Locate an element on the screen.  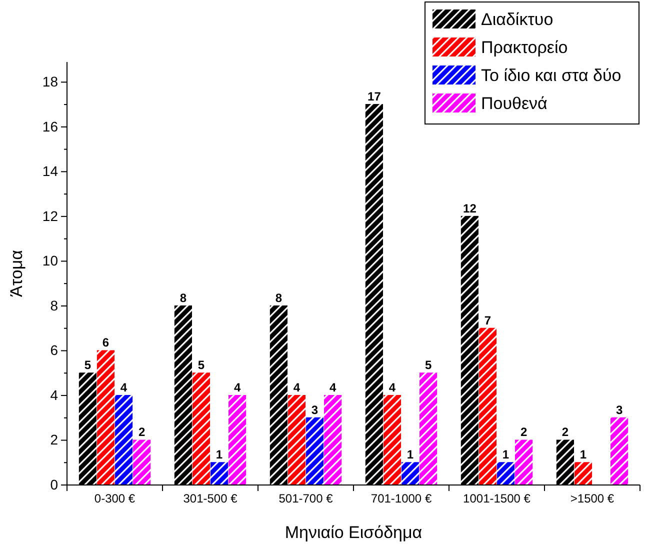
y-tick-label: 6 is located at coordinates (54, 350).